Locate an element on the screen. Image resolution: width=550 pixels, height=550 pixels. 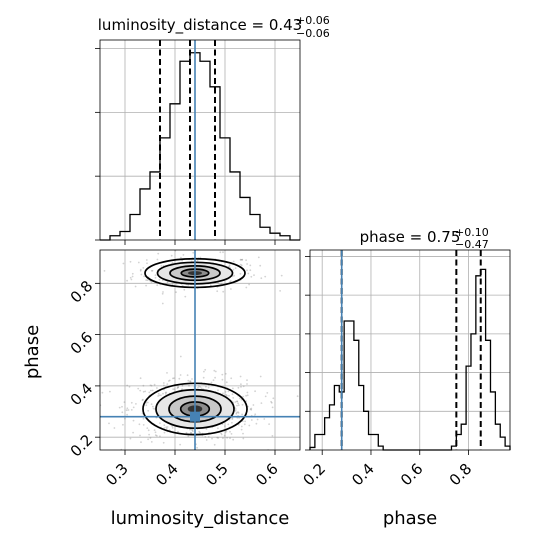
hist-phase-title-minus: −0.47 is located at coordinates (472, 244).